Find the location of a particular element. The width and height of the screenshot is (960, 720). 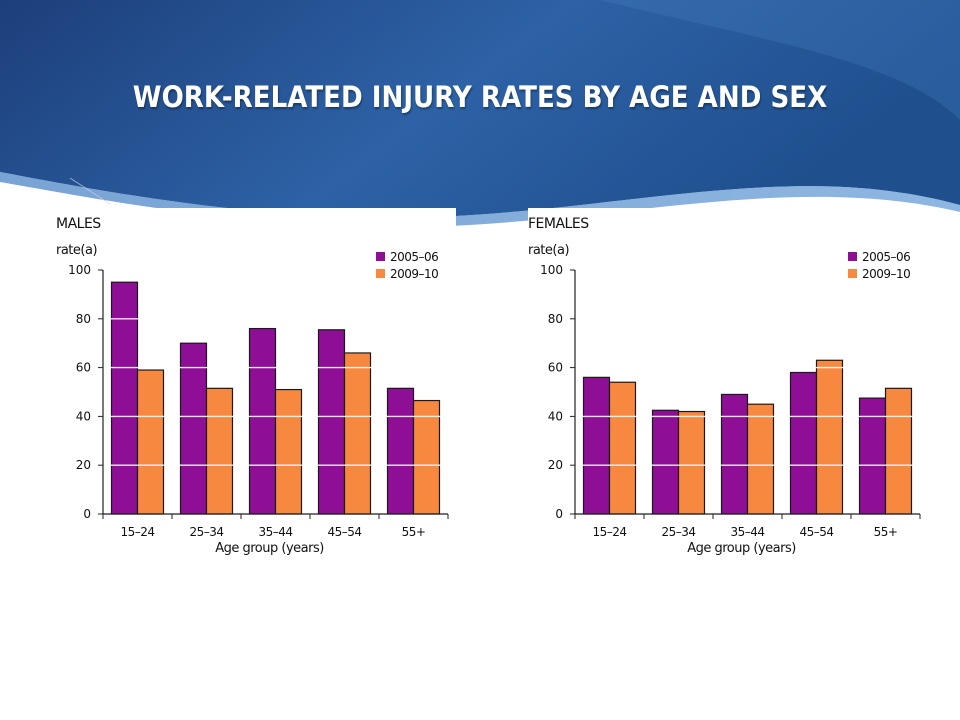

bars is located at coordinates (275, 398).